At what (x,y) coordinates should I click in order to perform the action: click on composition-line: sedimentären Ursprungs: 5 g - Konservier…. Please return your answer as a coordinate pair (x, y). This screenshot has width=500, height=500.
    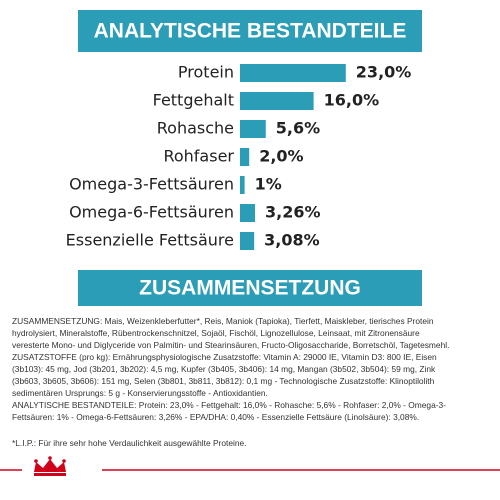
    Looking at the image, I should click on (140, 393).